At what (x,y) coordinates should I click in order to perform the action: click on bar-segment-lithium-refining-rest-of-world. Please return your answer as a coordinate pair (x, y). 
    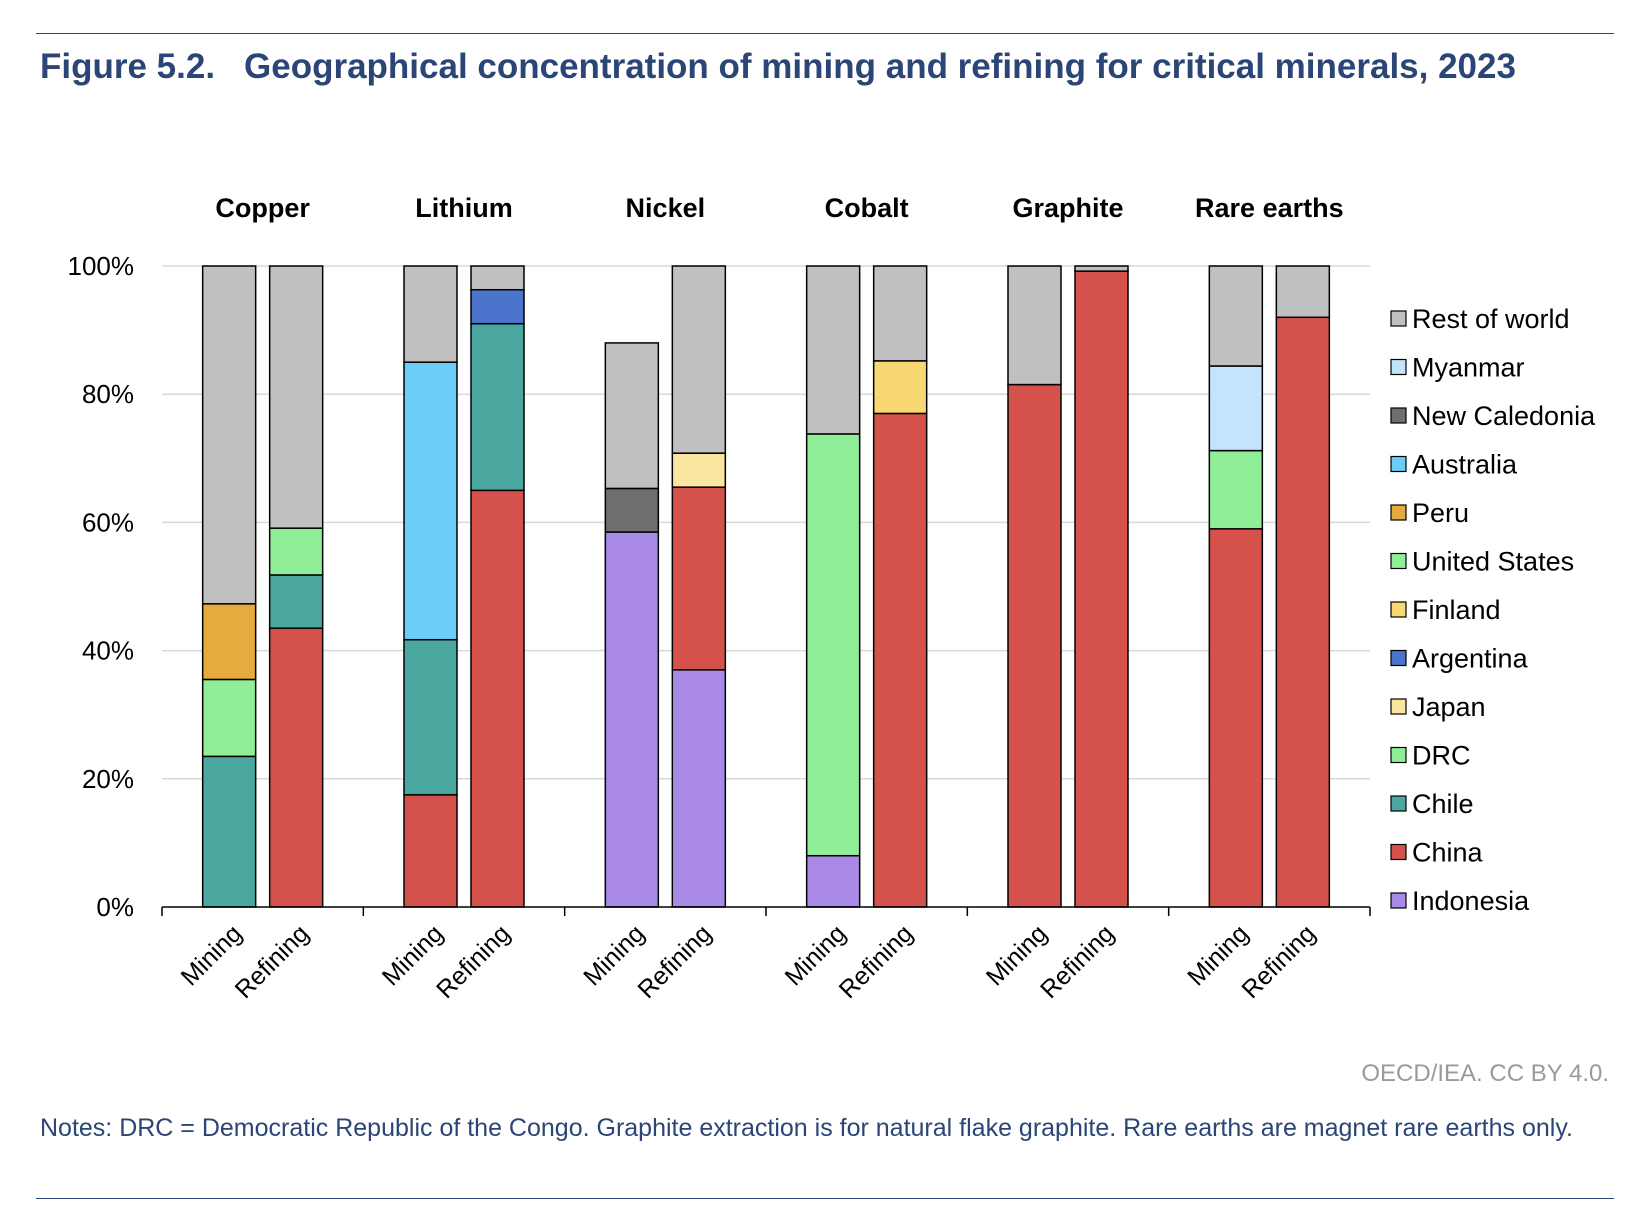
    Looking at the image, I should click on (497, 278).